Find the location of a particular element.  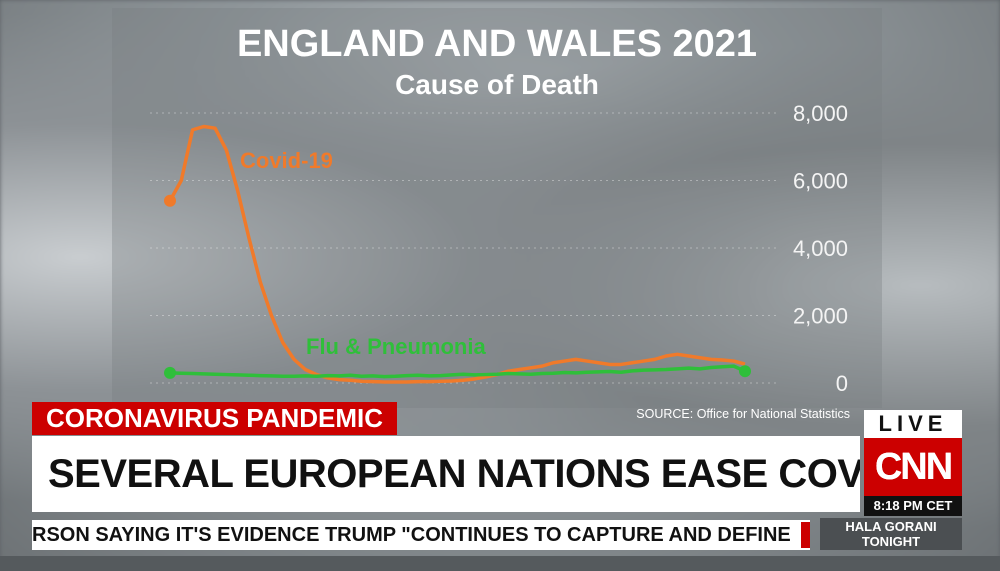

show-name: HALA GORANI TONIGHT is located at coordinates (891, 534).